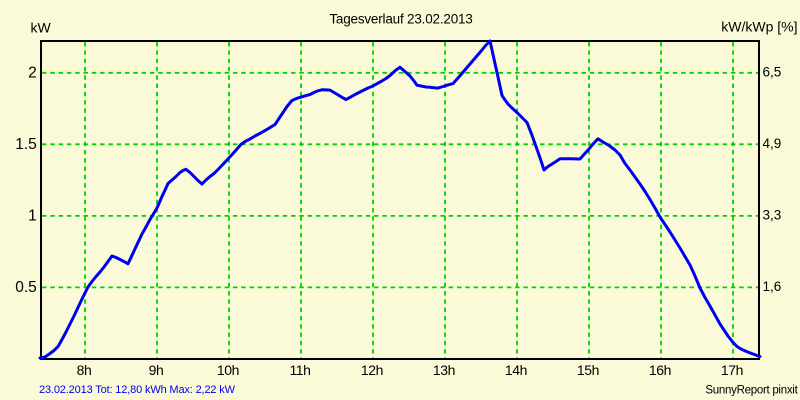 This screenshot has width=800, height=400. Describe the element at coordinates (84, 370) in the screenshot. I see `svg-text: 8h` at that location.